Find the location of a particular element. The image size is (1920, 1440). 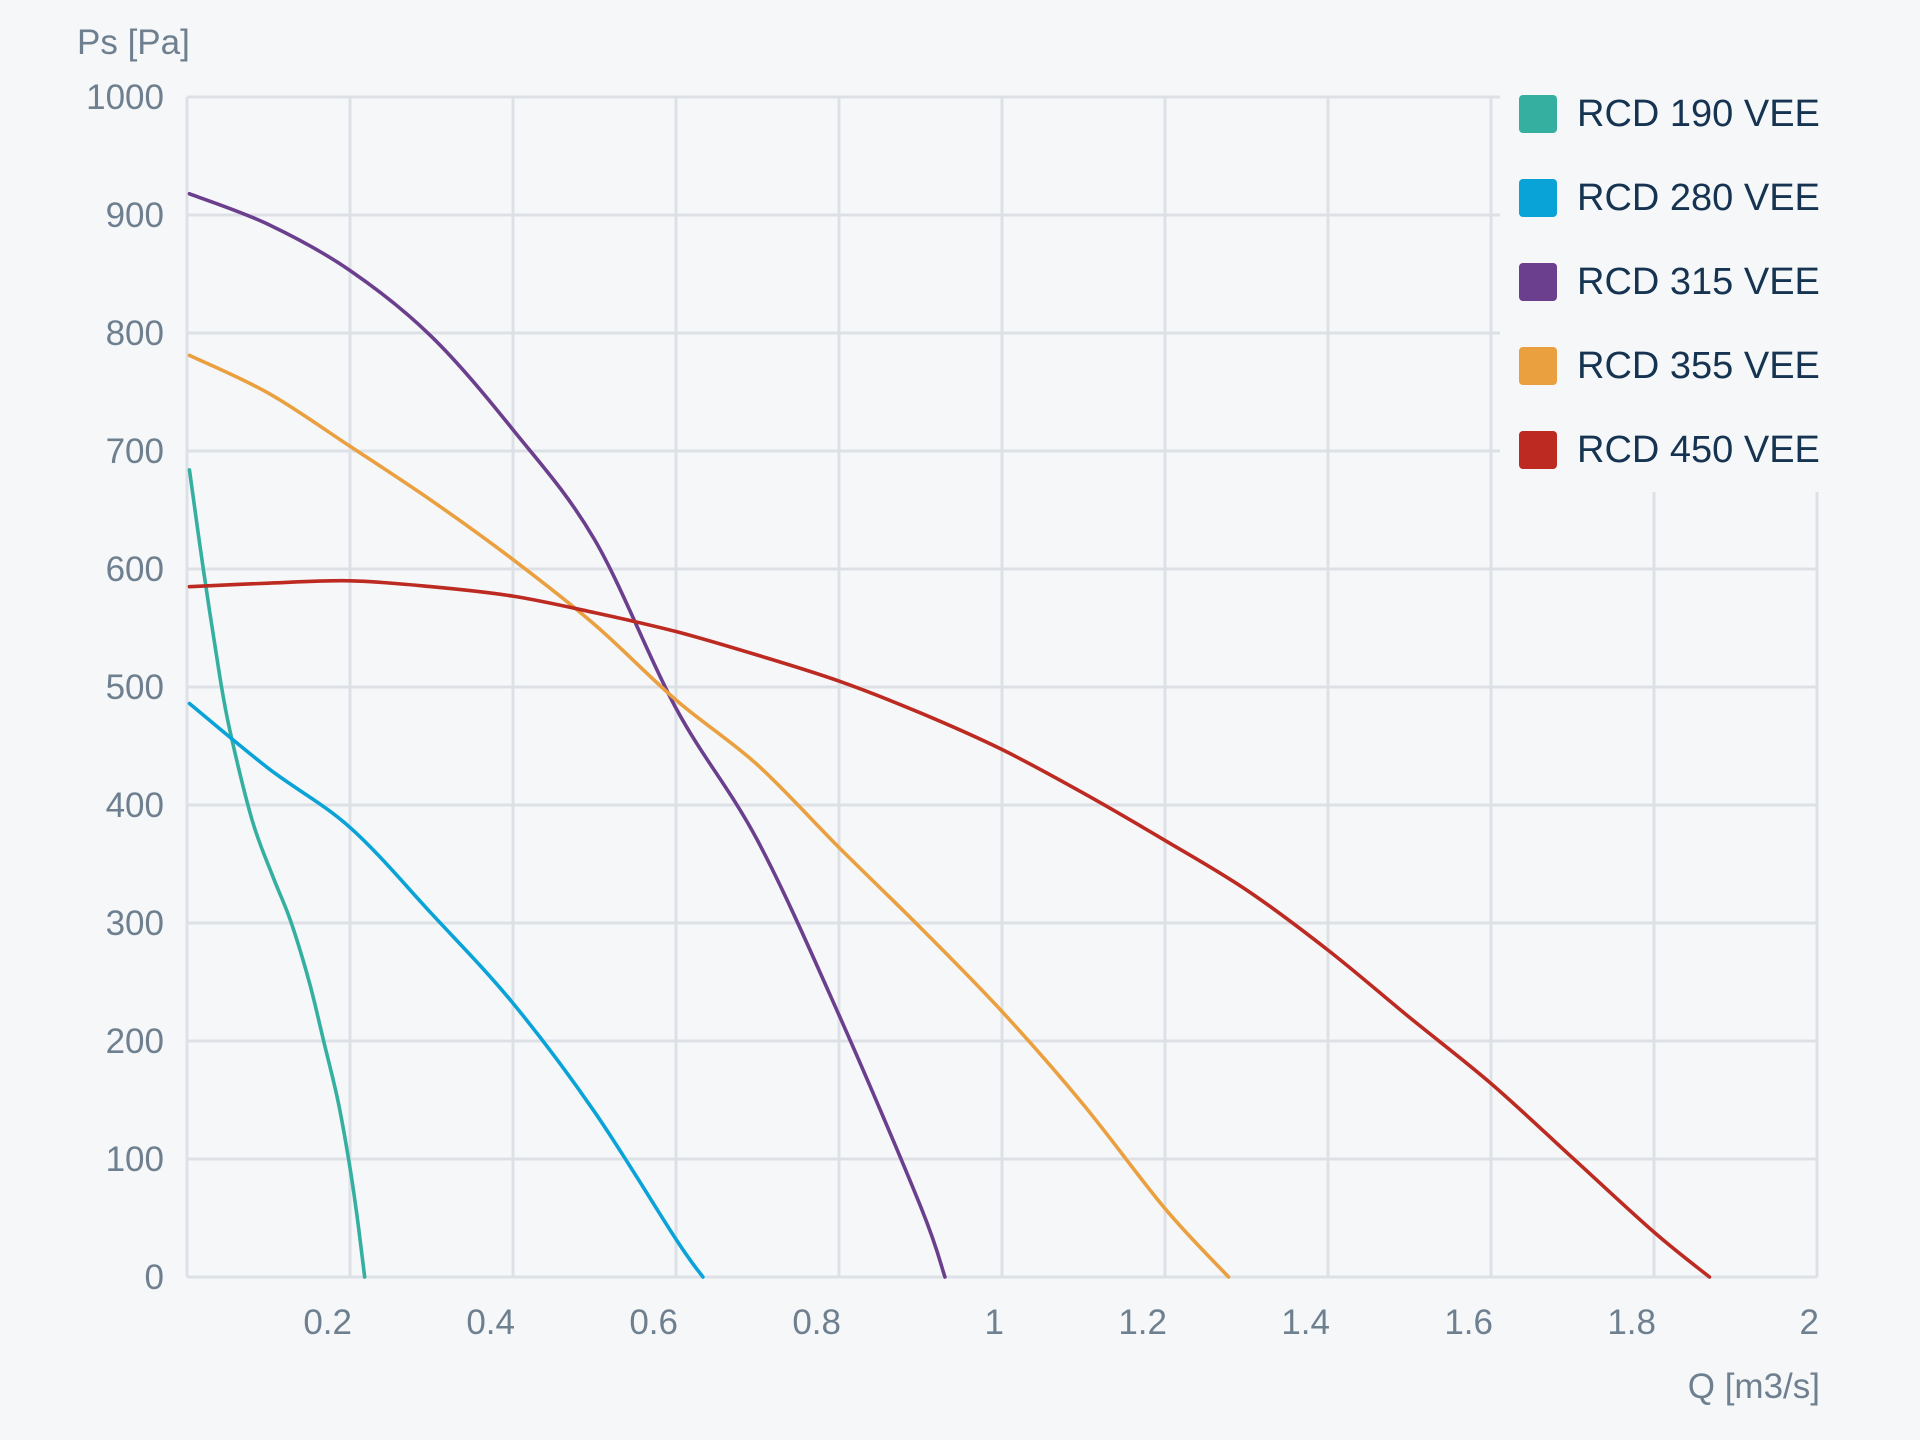

x-tick-label: 0.8 is located at coordinates (816, 1322).